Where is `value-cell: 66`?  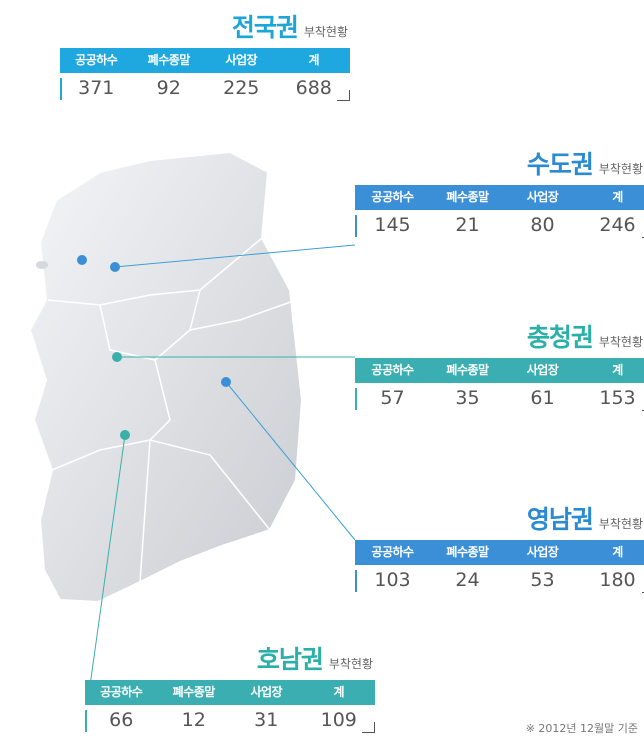
value-cell: 66 is located at coordinates (121, 720).